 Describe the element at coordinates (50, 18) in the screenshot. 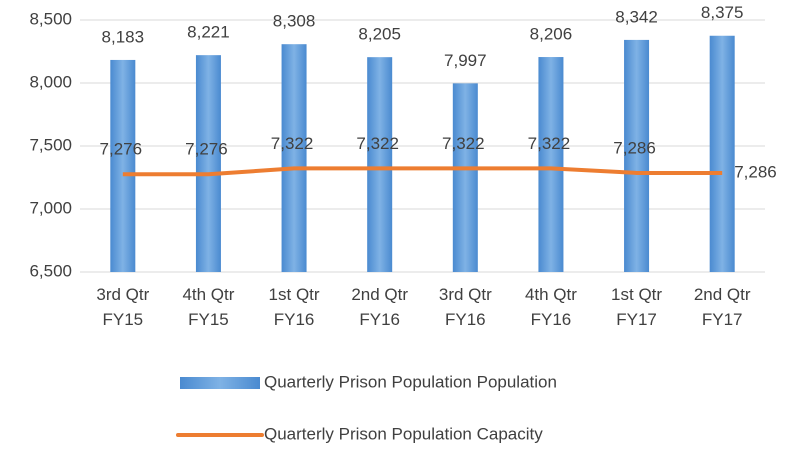

I see `y-tick-label: 8,500` at that location.